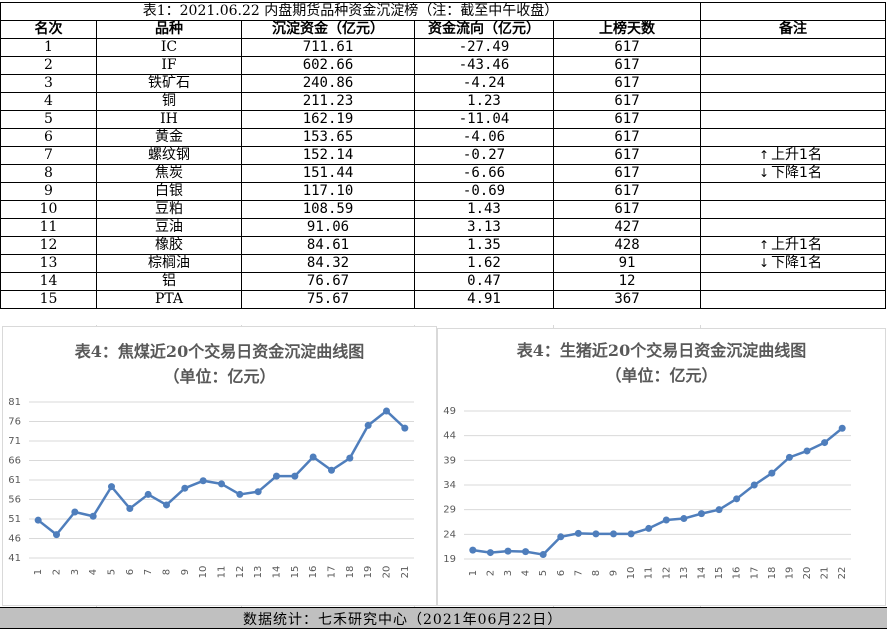 This screenshot has height=629, width=887. What do you see at coordinates (48, 65) in the screenshot?
I see `rank-cell: 2` at bounding box center [48, 65].